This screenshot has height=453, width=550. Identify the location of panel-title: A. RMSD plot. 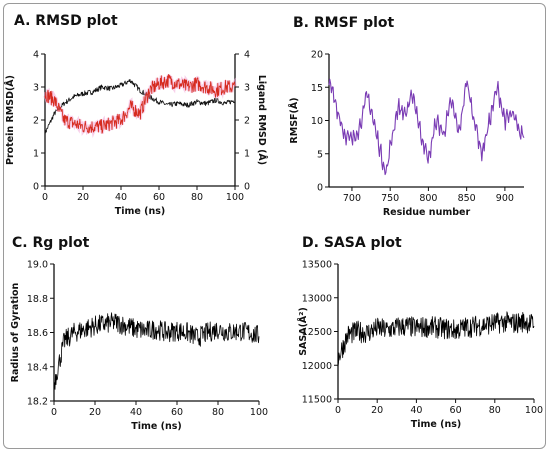
(66, 21).